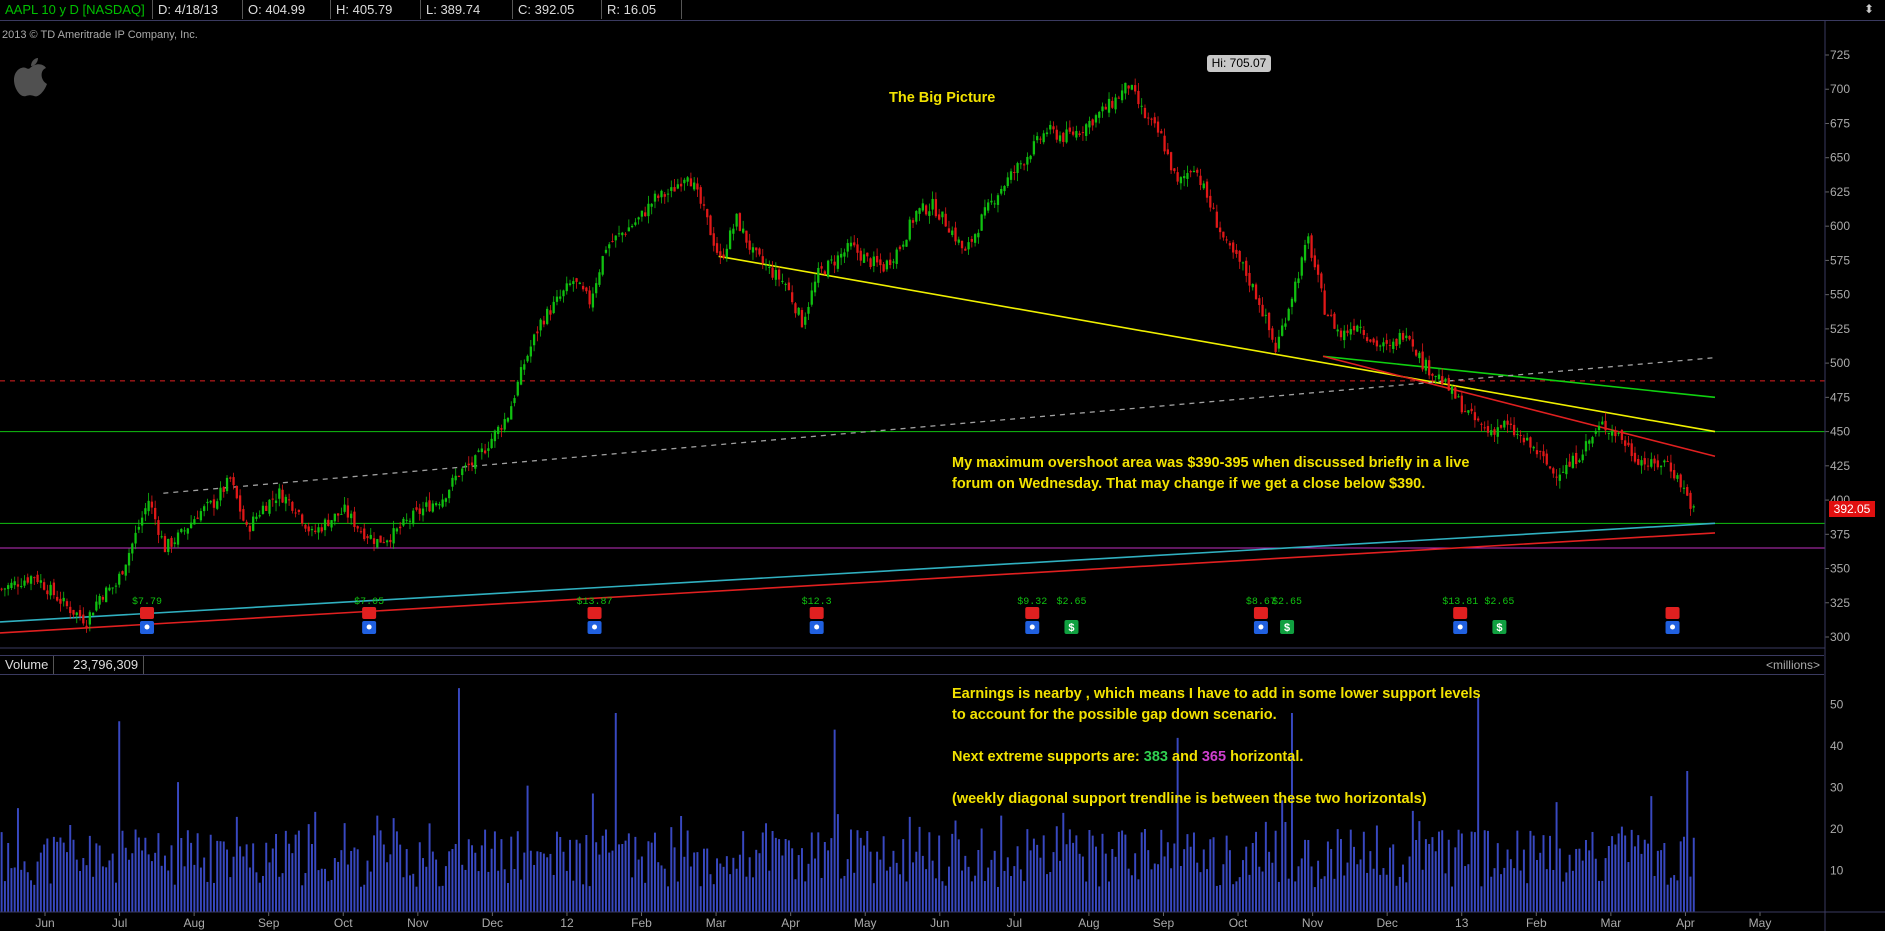 Image resolution: width=1885 pixels, height=931 pixels. I want to click on low-readout: L: 389.74, so click(467, 9).